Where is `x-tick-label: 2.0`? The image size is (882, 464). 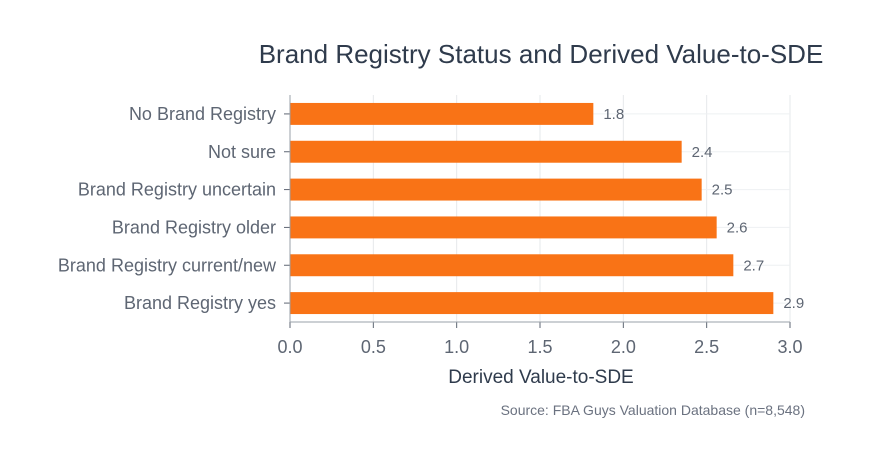
x-tick-label: 2.0 is located at coordinates (623, 347).